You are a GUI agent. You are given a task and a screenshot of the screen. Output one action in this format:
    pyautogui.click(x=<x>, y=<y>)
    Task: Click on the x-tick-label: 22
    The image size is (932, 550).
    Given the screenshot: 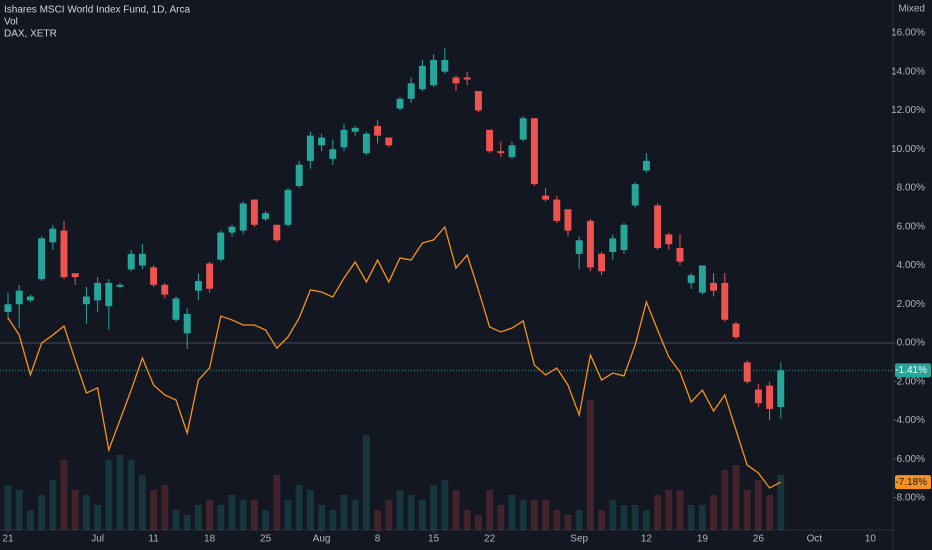 What is the action you would take?
    pyautogui.click(x=490, y=539)
    